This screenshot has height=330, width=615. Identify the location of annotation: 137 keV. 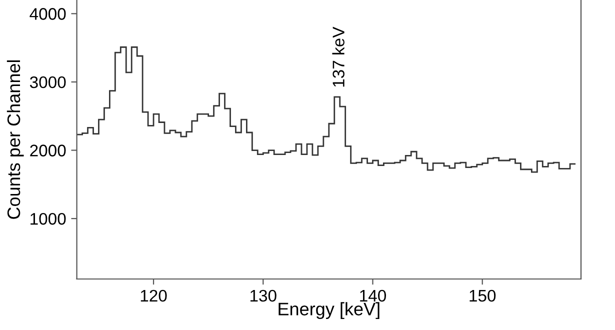
(338, 56).